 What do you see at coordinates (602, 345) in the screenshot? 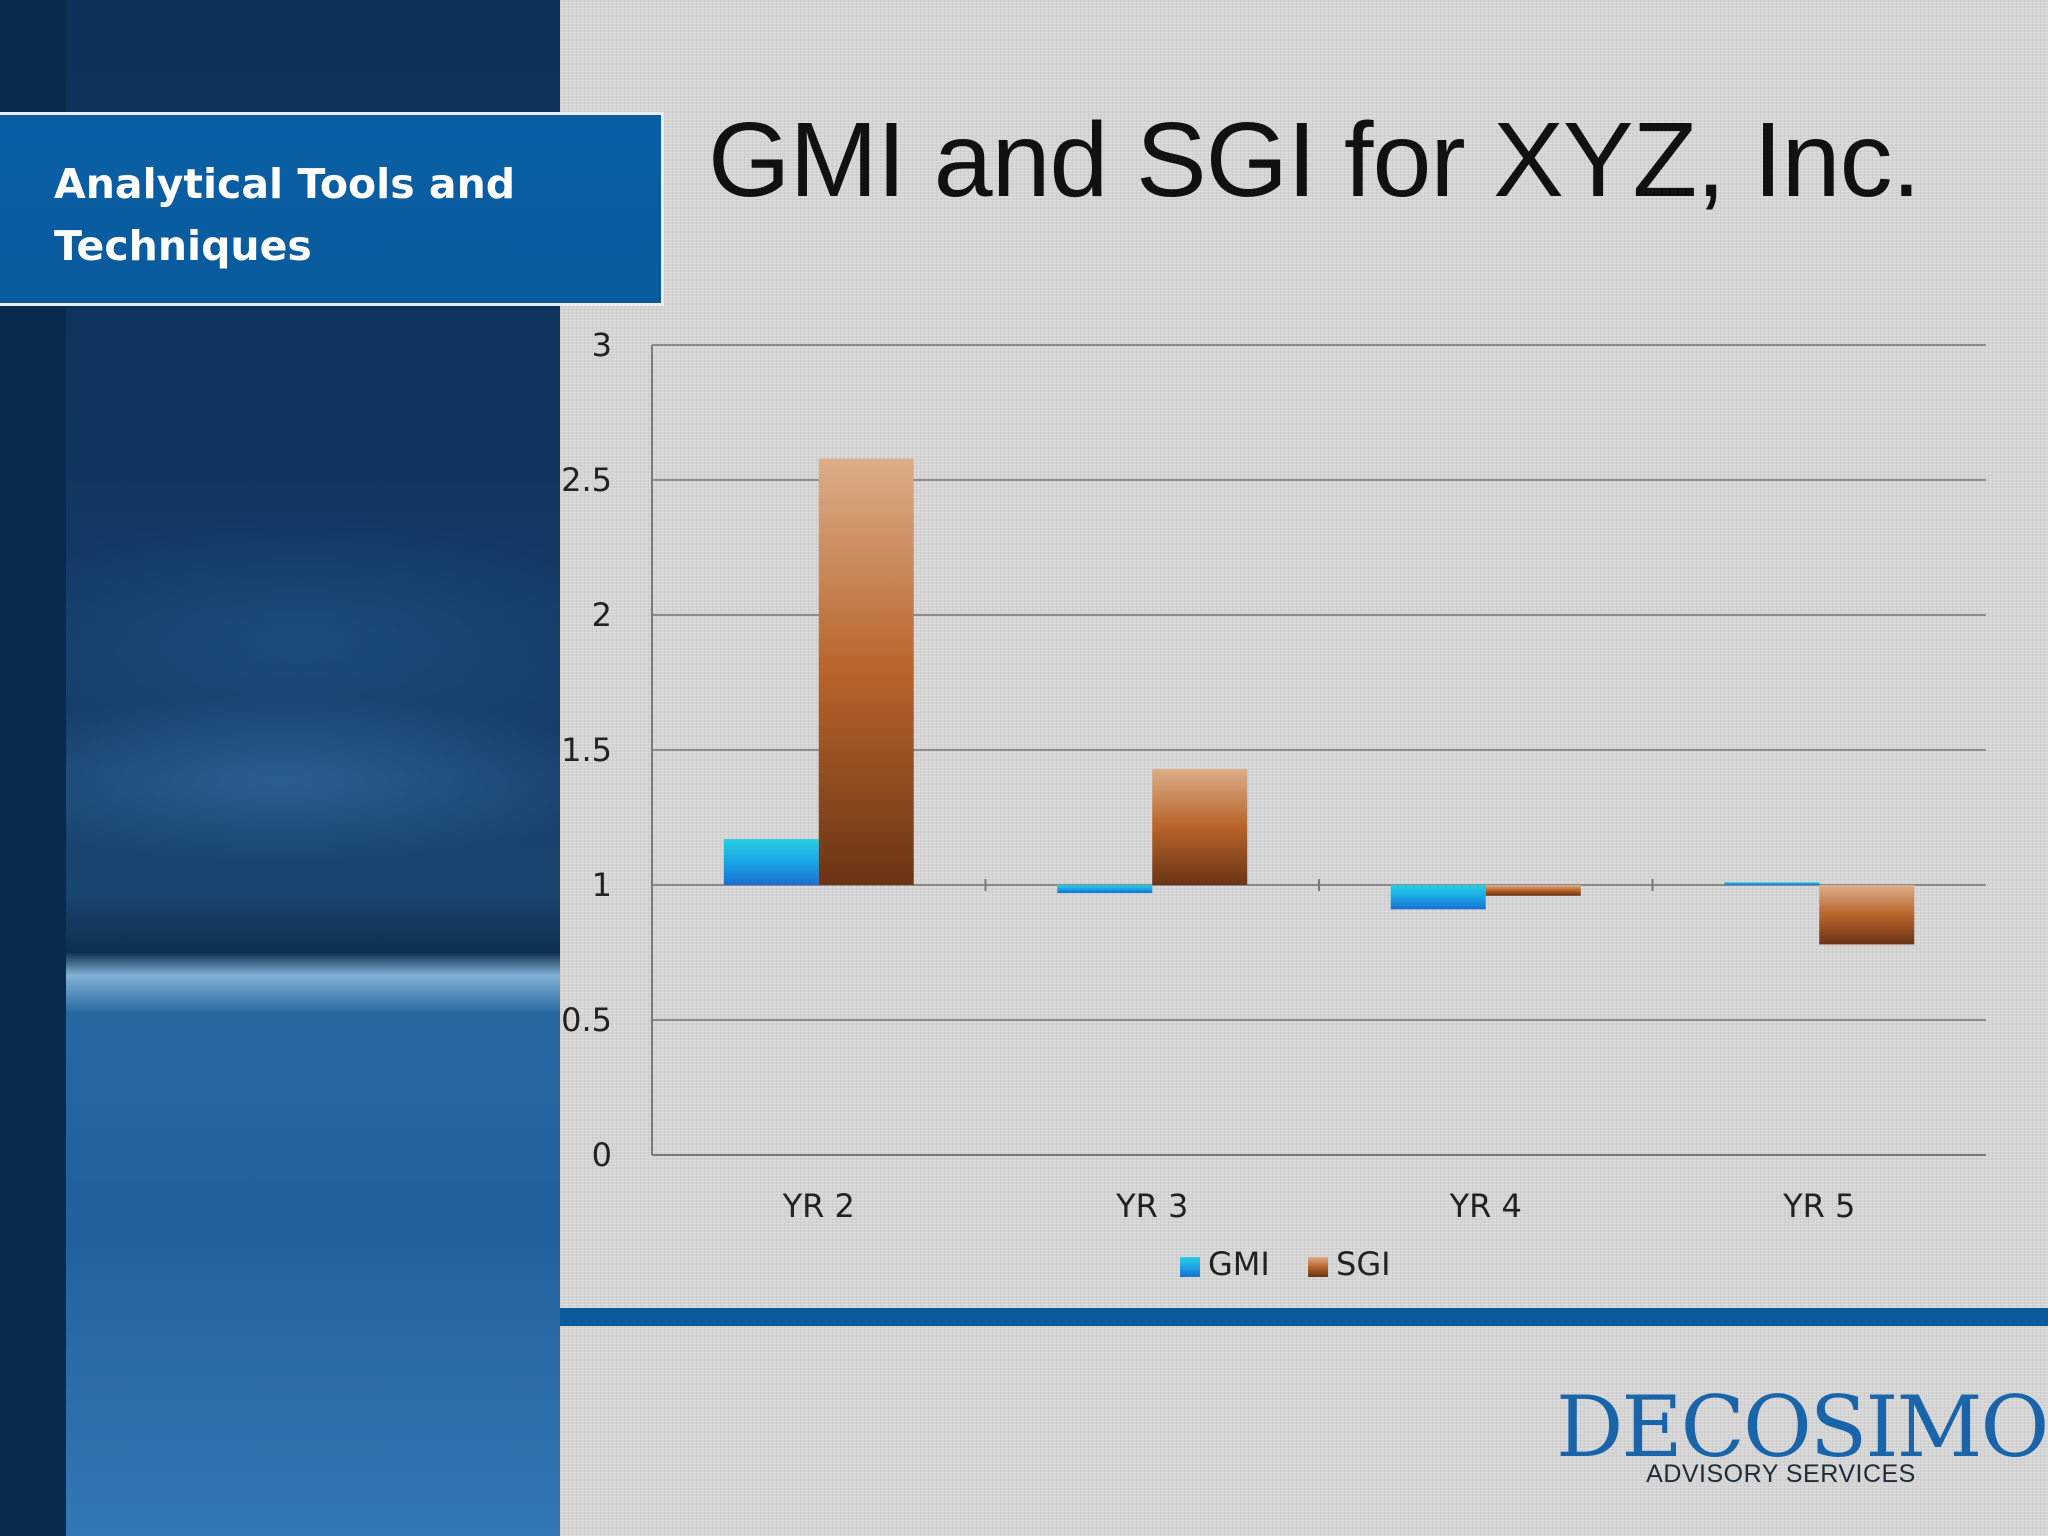
I see `y-tick-label: 3` at bounding box center [602, 345].